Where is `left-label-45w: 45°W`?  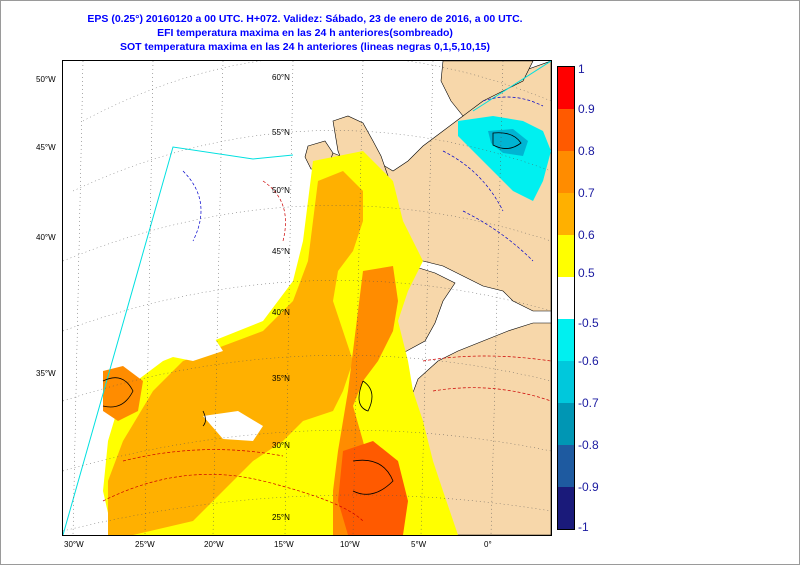
left-label-45w: 45°W is located at coordinates (46, 147).